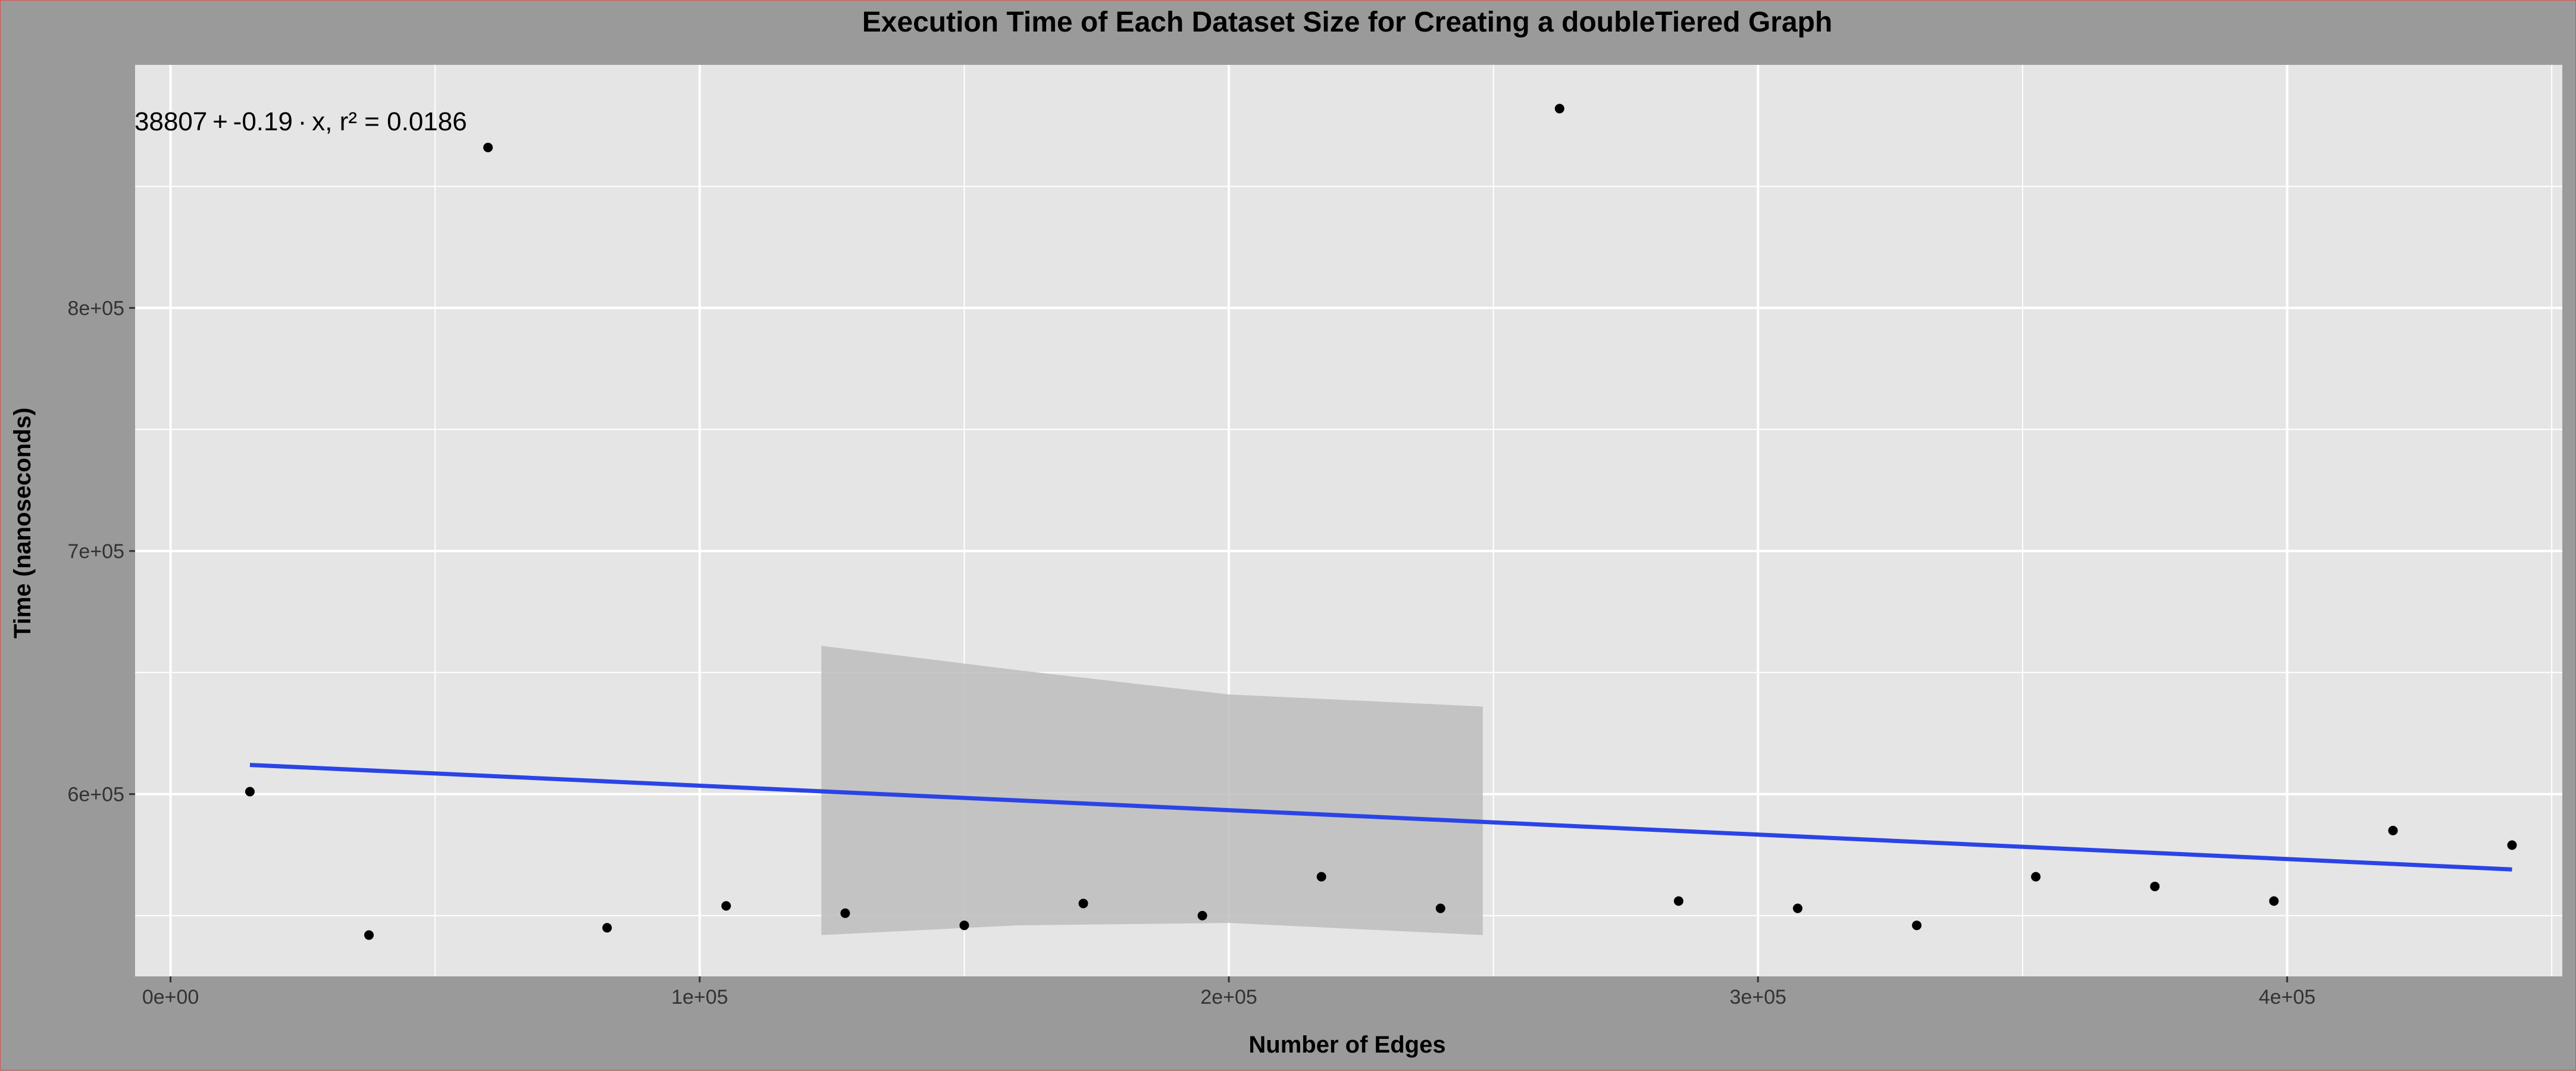 The image size is (2576, 1071). I want to click on y-tick-label: 7e+05, so click(96, 551).